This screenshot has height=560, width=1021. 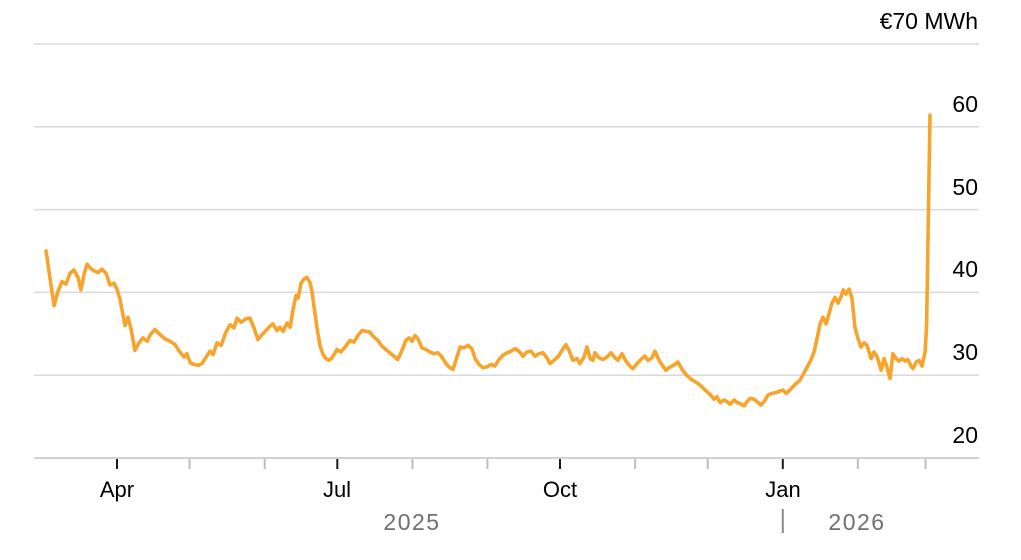 I want to click on y-axis-unit-label: €70 MWh, so click(x=929, y=21).